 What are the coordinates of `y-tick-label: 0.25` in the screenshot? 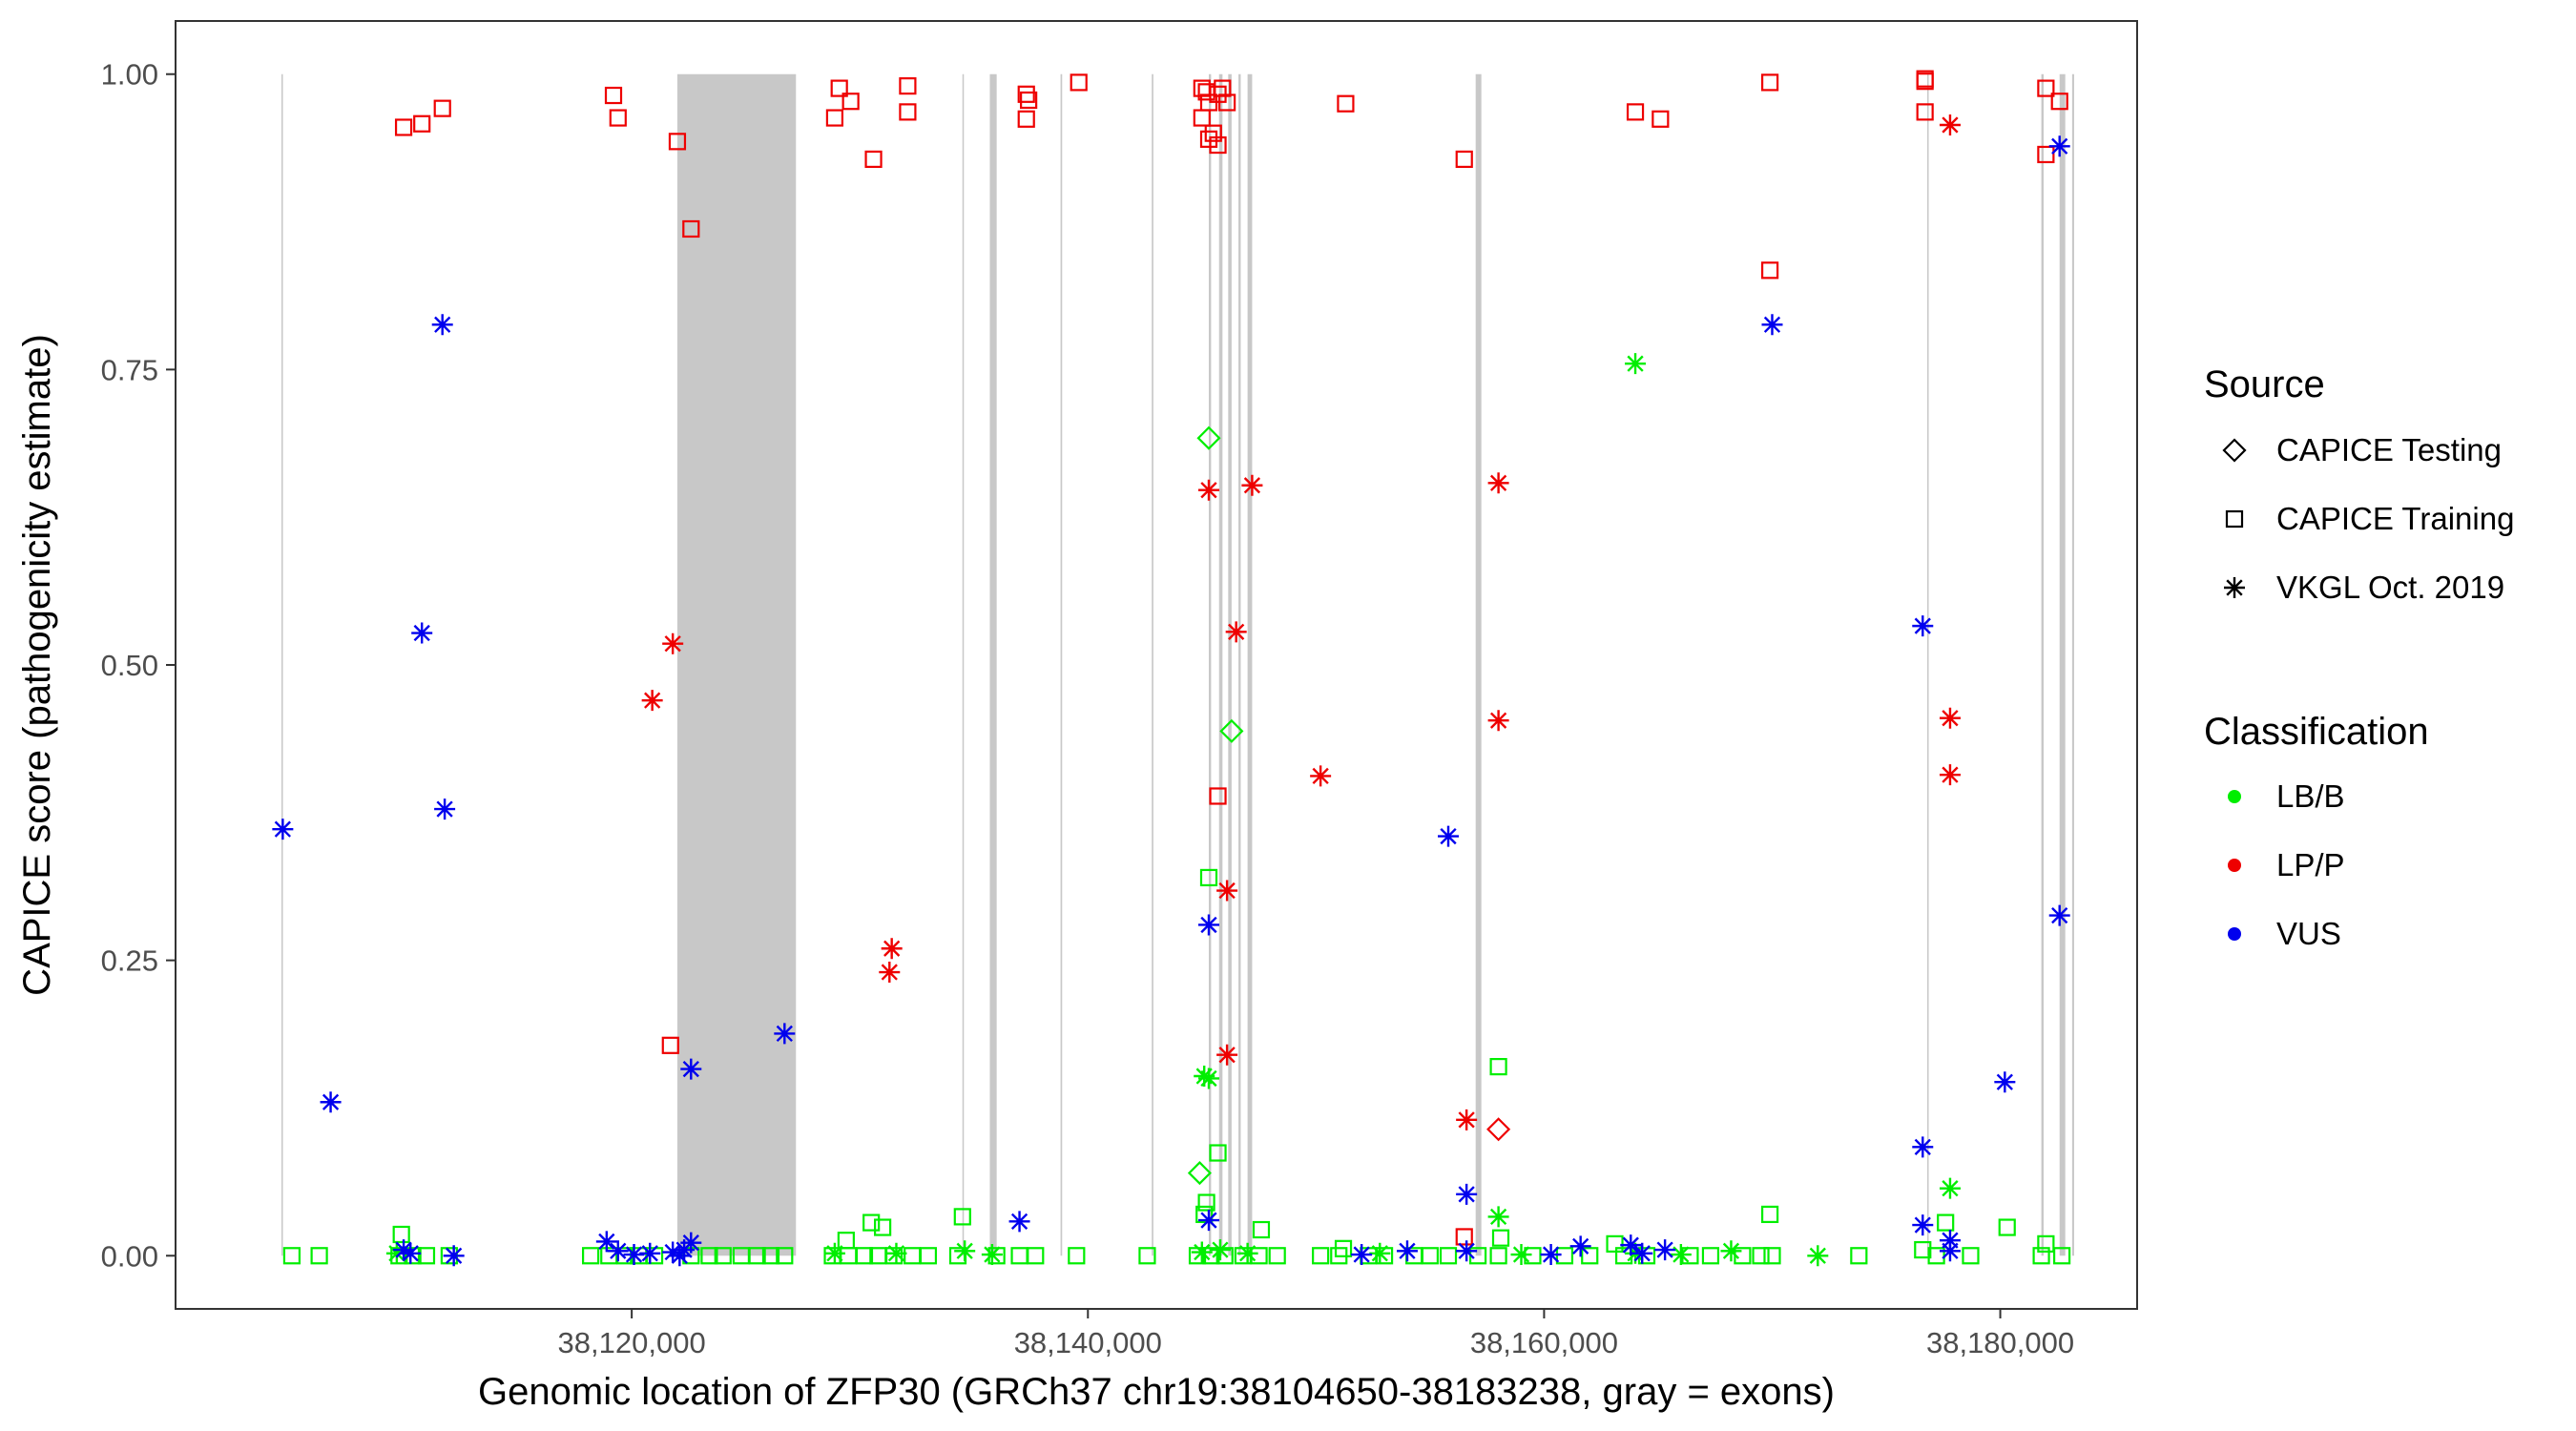 It's located at (129, 961).